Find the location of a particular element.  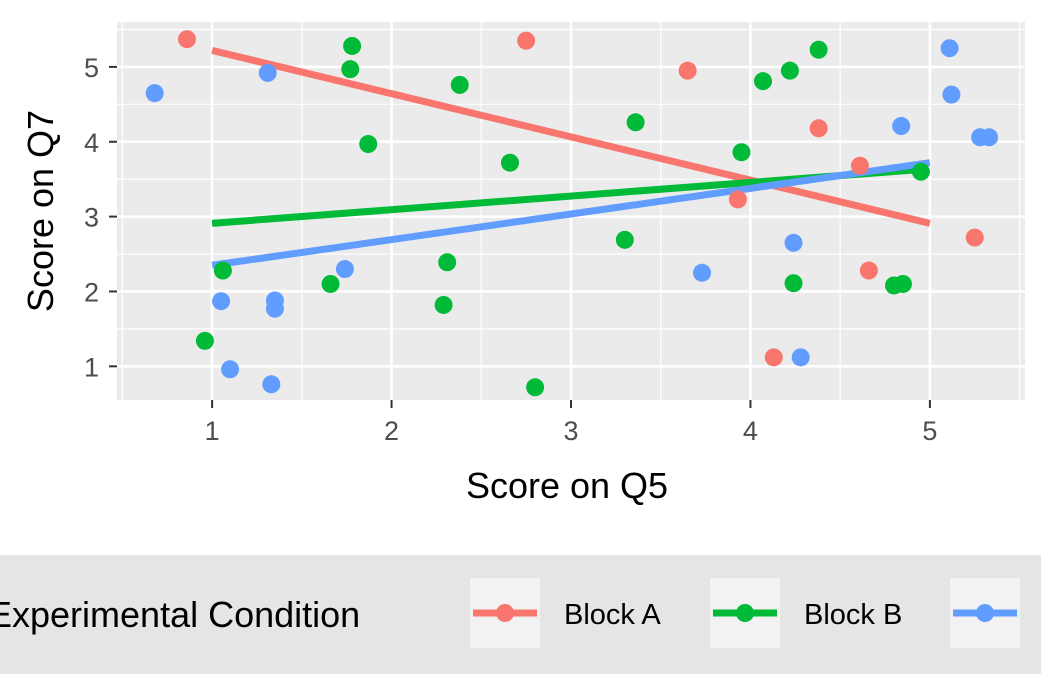

legend-title: Experimental Condition is located at coordinates (180, 614).